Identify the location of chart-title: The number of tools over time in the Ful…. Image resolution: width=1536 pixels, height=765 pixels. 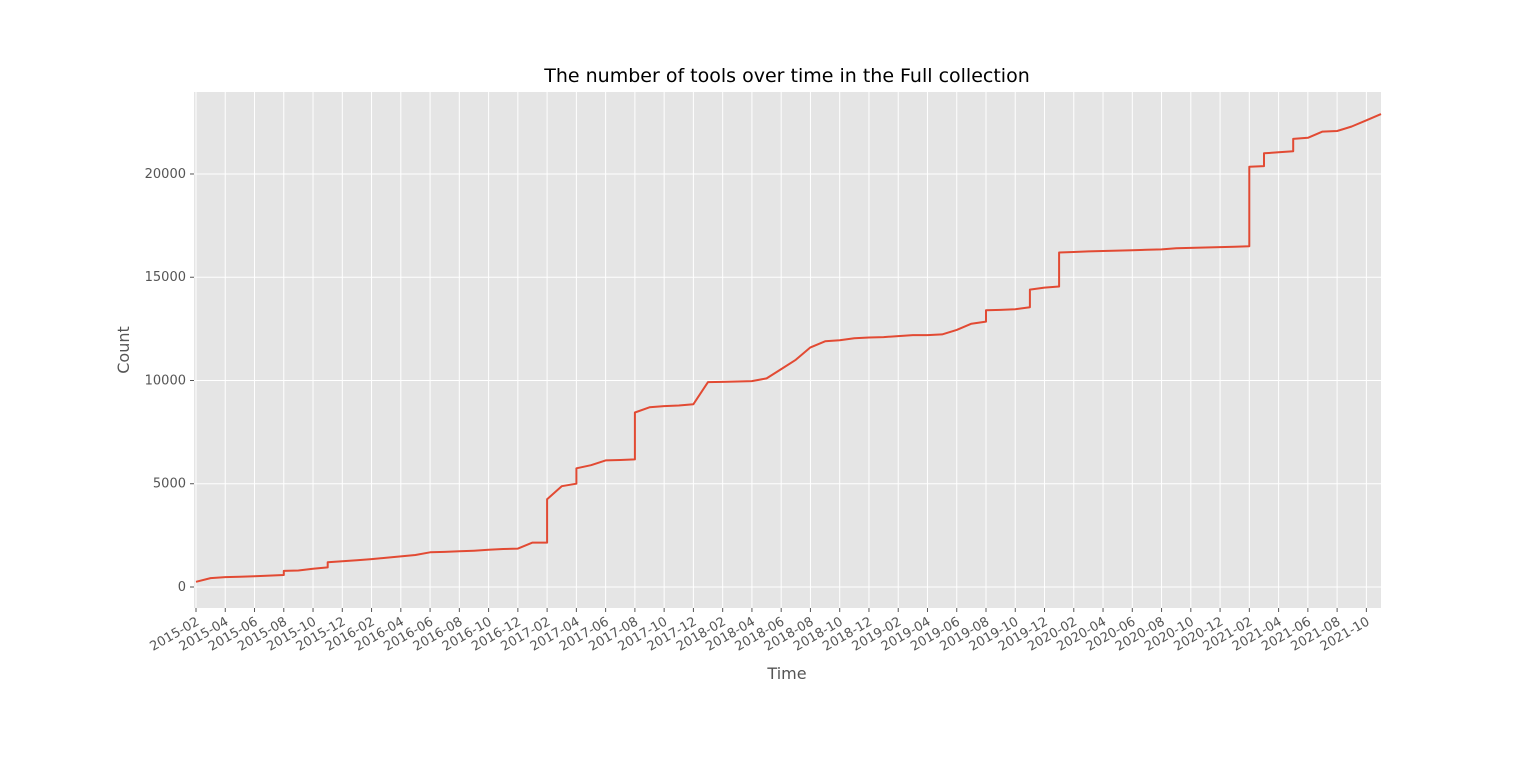
(786, 76).